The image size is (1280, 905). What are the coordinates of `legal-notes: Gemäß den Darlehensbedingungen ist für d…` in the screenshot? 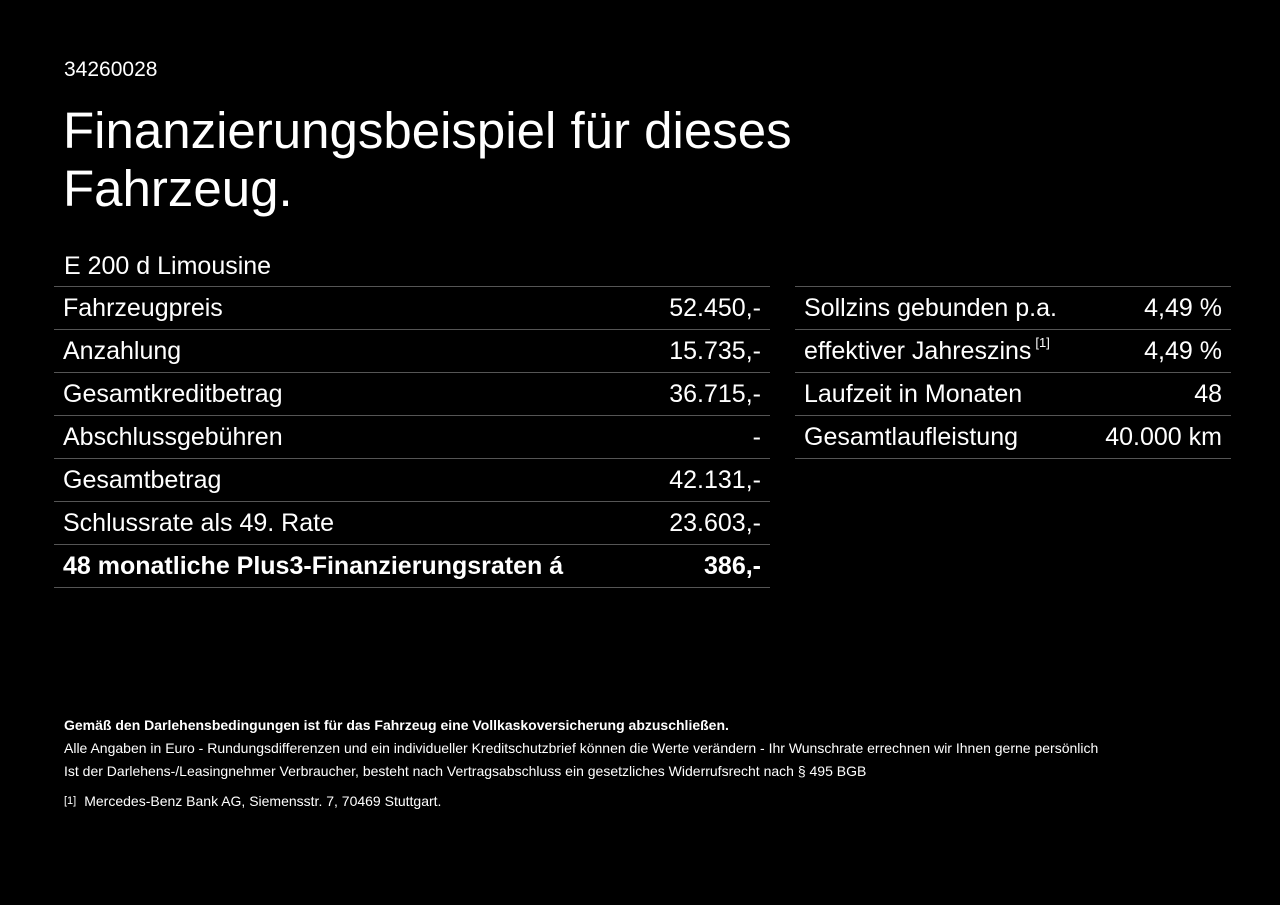 It's located at (654, 748).